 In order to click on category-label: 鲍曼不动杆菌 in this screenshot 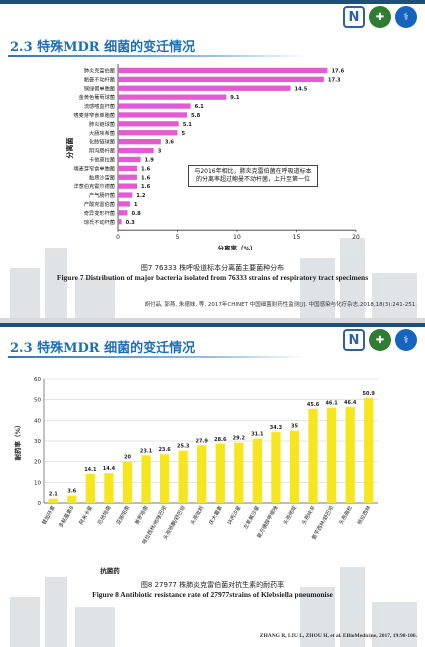, I will do `click(99, 79)`.